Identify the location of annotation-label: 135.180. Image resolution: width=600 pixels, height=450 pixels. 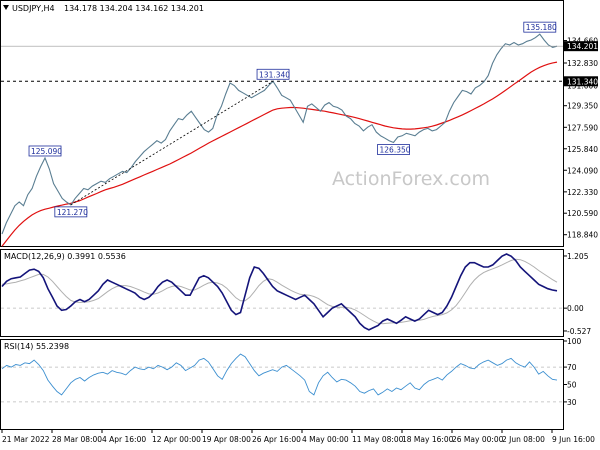
(541, 27).